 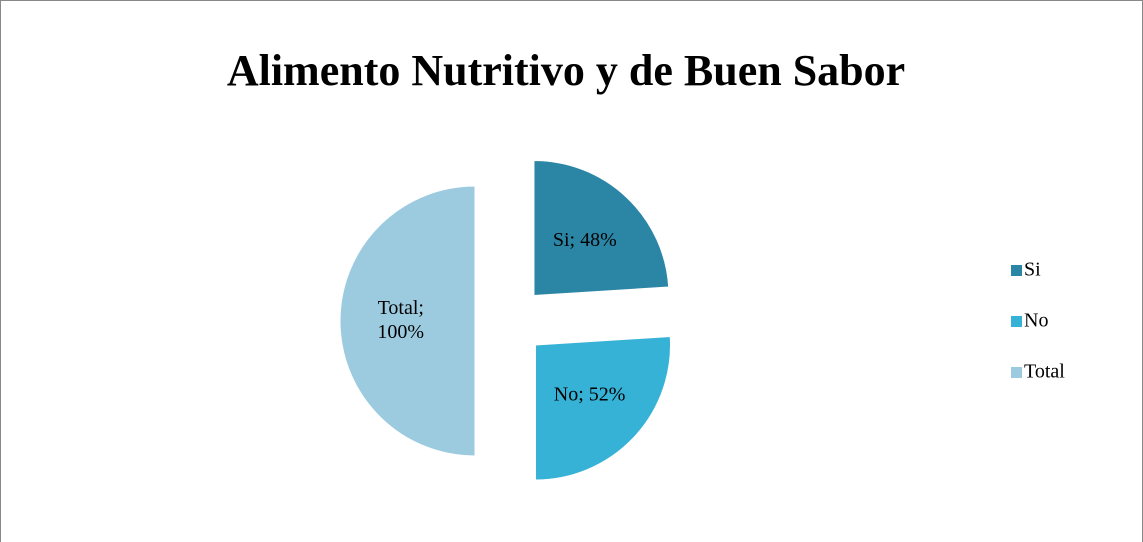 I want to click on data-label: Total; 100%, so click(x=400, y=320).